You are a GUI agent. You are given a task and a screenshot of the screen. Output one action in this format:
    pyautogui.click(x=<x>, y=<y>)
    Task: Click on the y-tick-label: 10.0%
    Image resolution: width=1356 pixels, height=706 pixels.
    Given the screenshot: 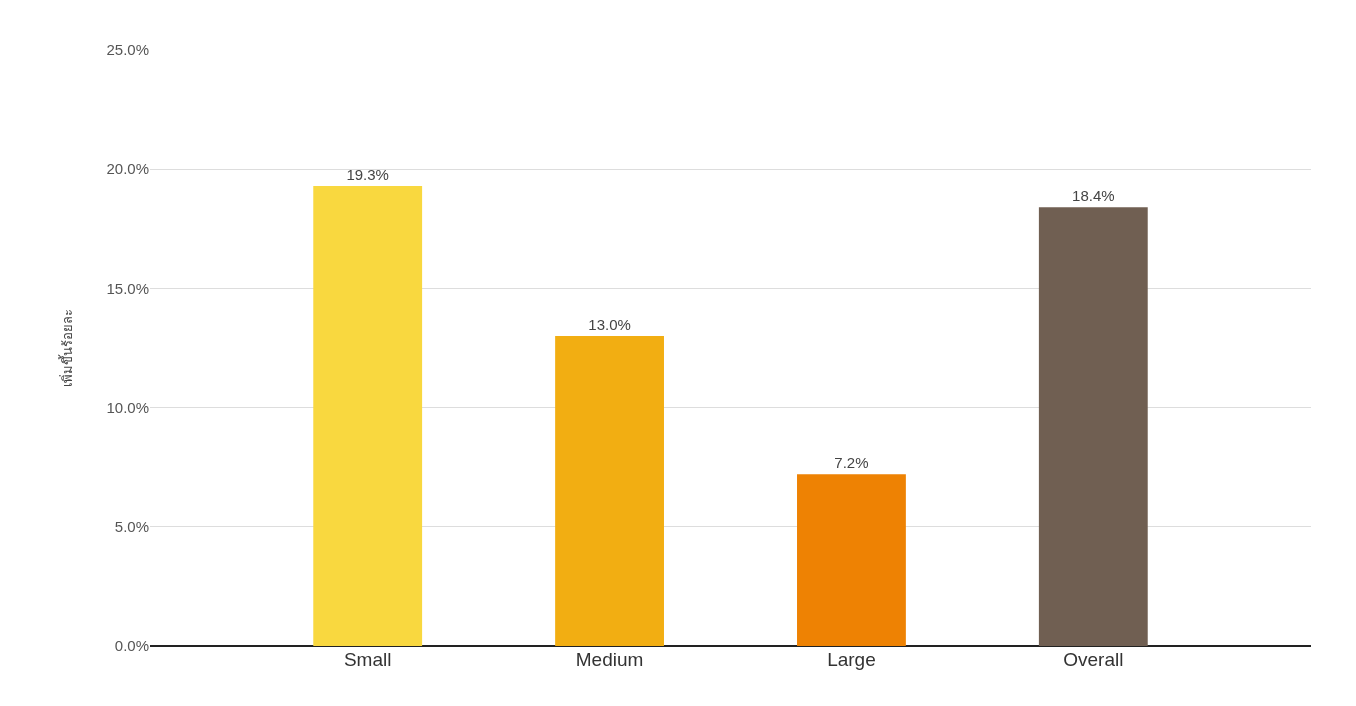 What is the action you would take?
    pyautogui.click(x=127, y=407)
    